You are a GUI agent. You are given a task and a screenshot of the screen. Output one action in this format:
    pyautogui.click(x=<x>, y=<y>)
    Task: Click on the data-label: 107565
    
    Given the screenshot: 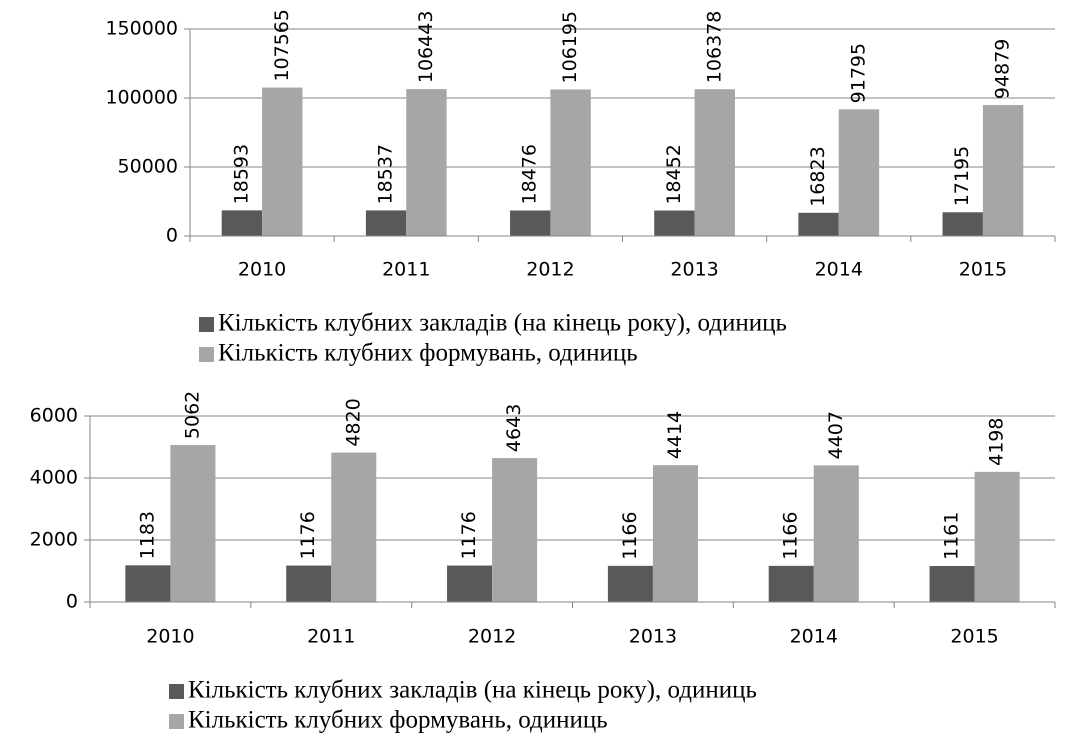 What is the action you would take?
    pyautogui.click(x=282, y=45)
    